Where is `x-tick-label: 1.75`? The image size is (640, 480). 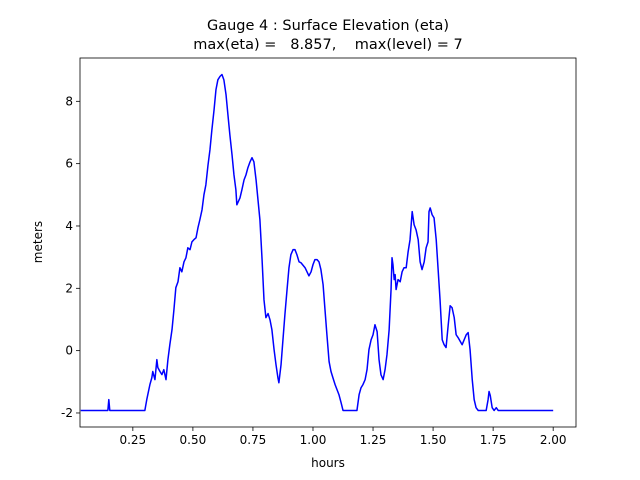
x-tick-label: 1.75 is located at coordinates (493, 440).